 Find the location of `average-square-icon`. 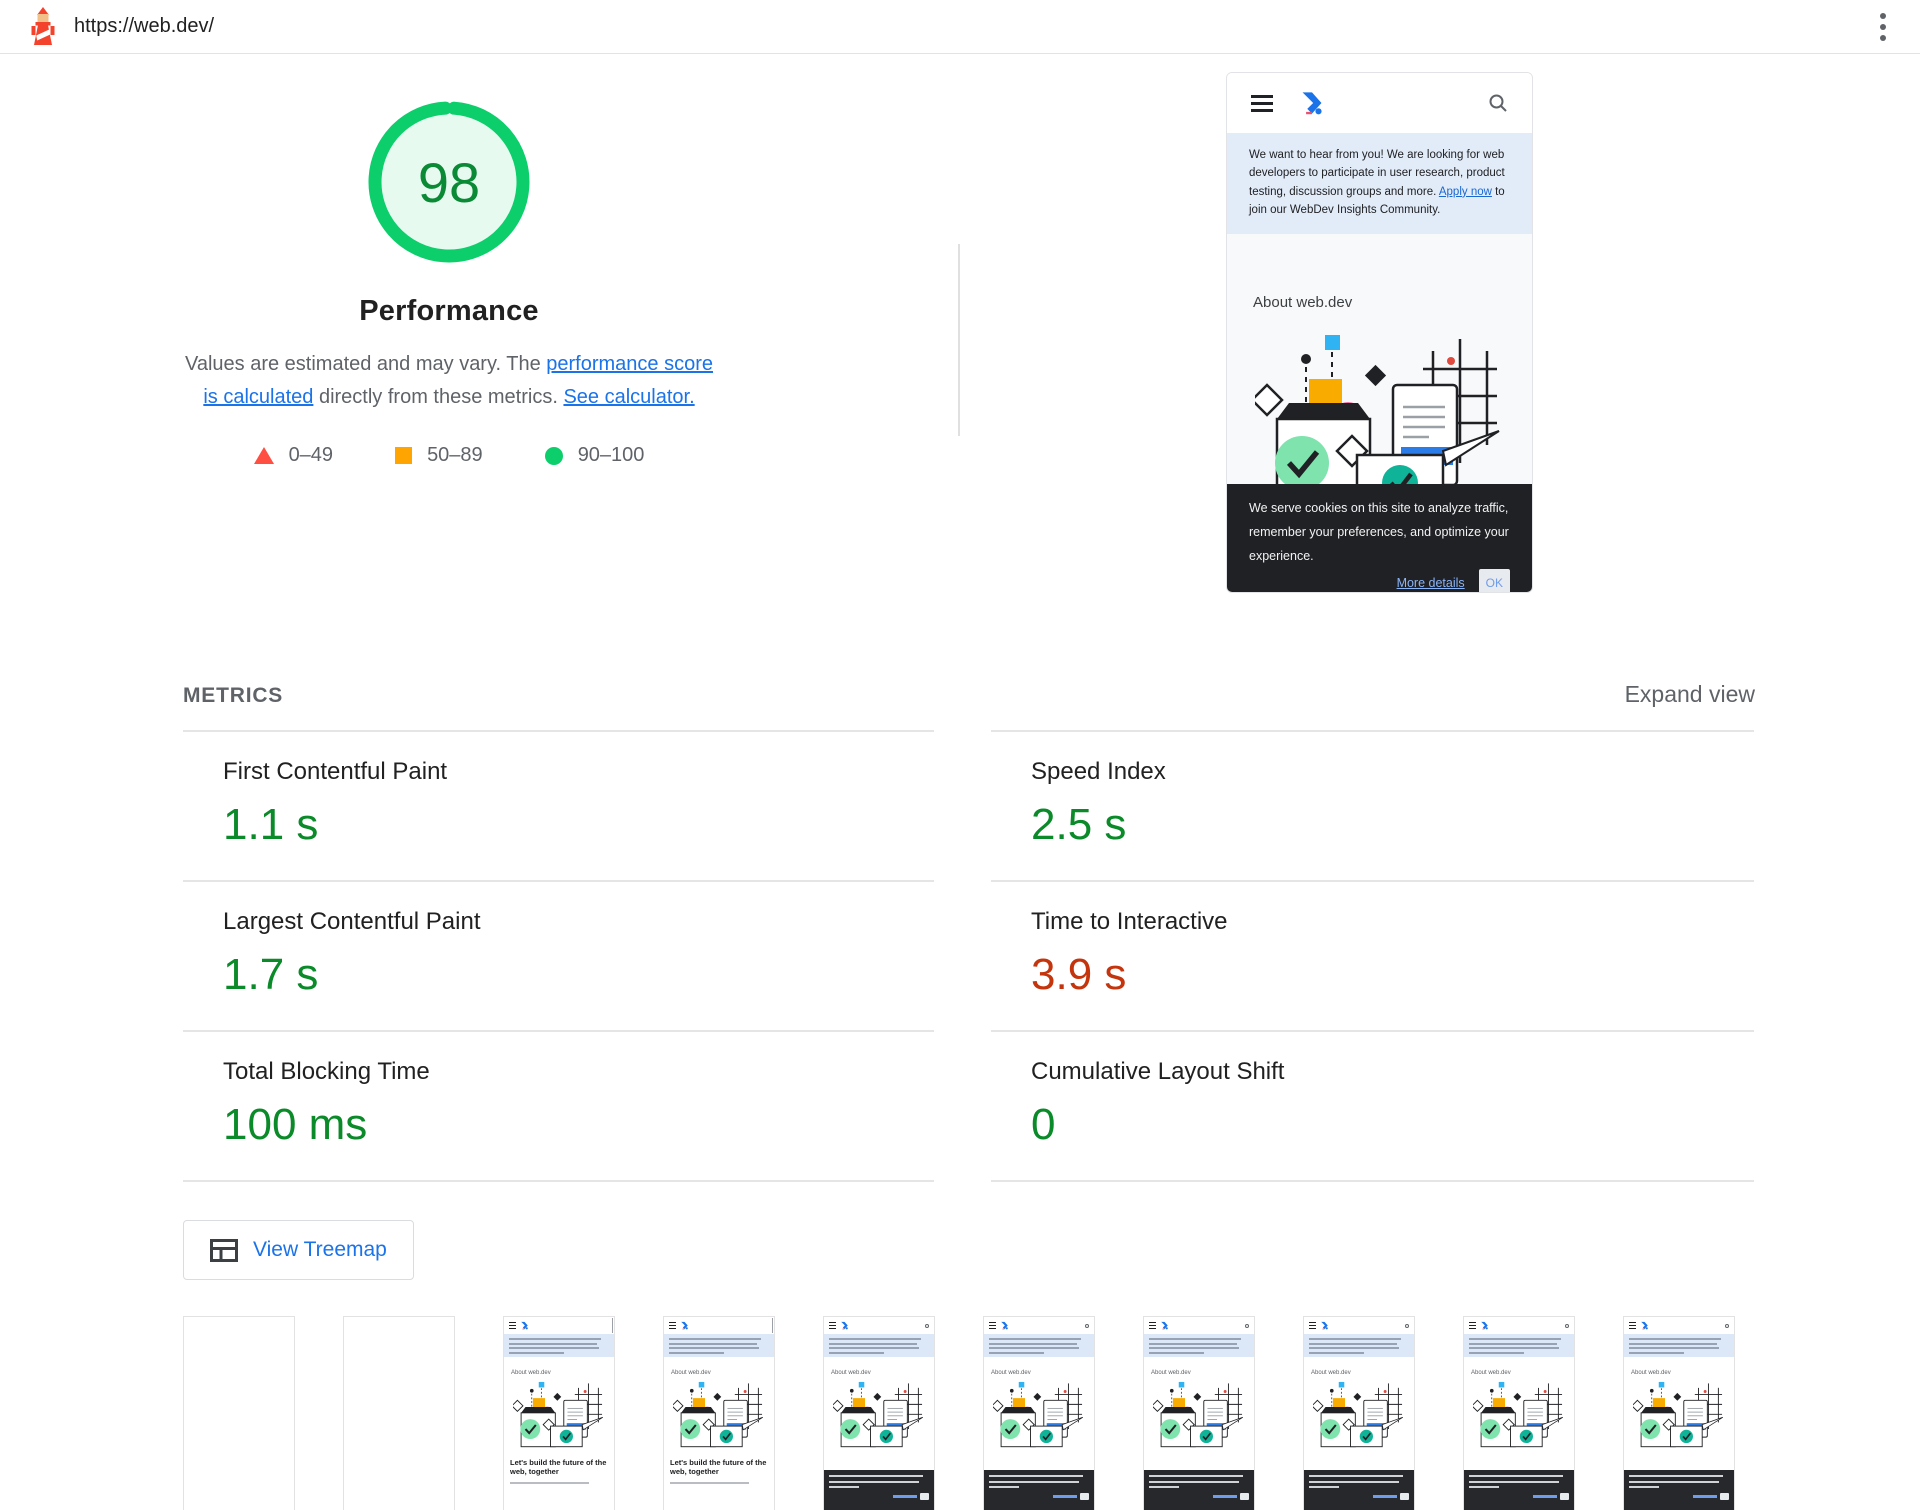

average-square-icon is located at coordinates (404, 455).